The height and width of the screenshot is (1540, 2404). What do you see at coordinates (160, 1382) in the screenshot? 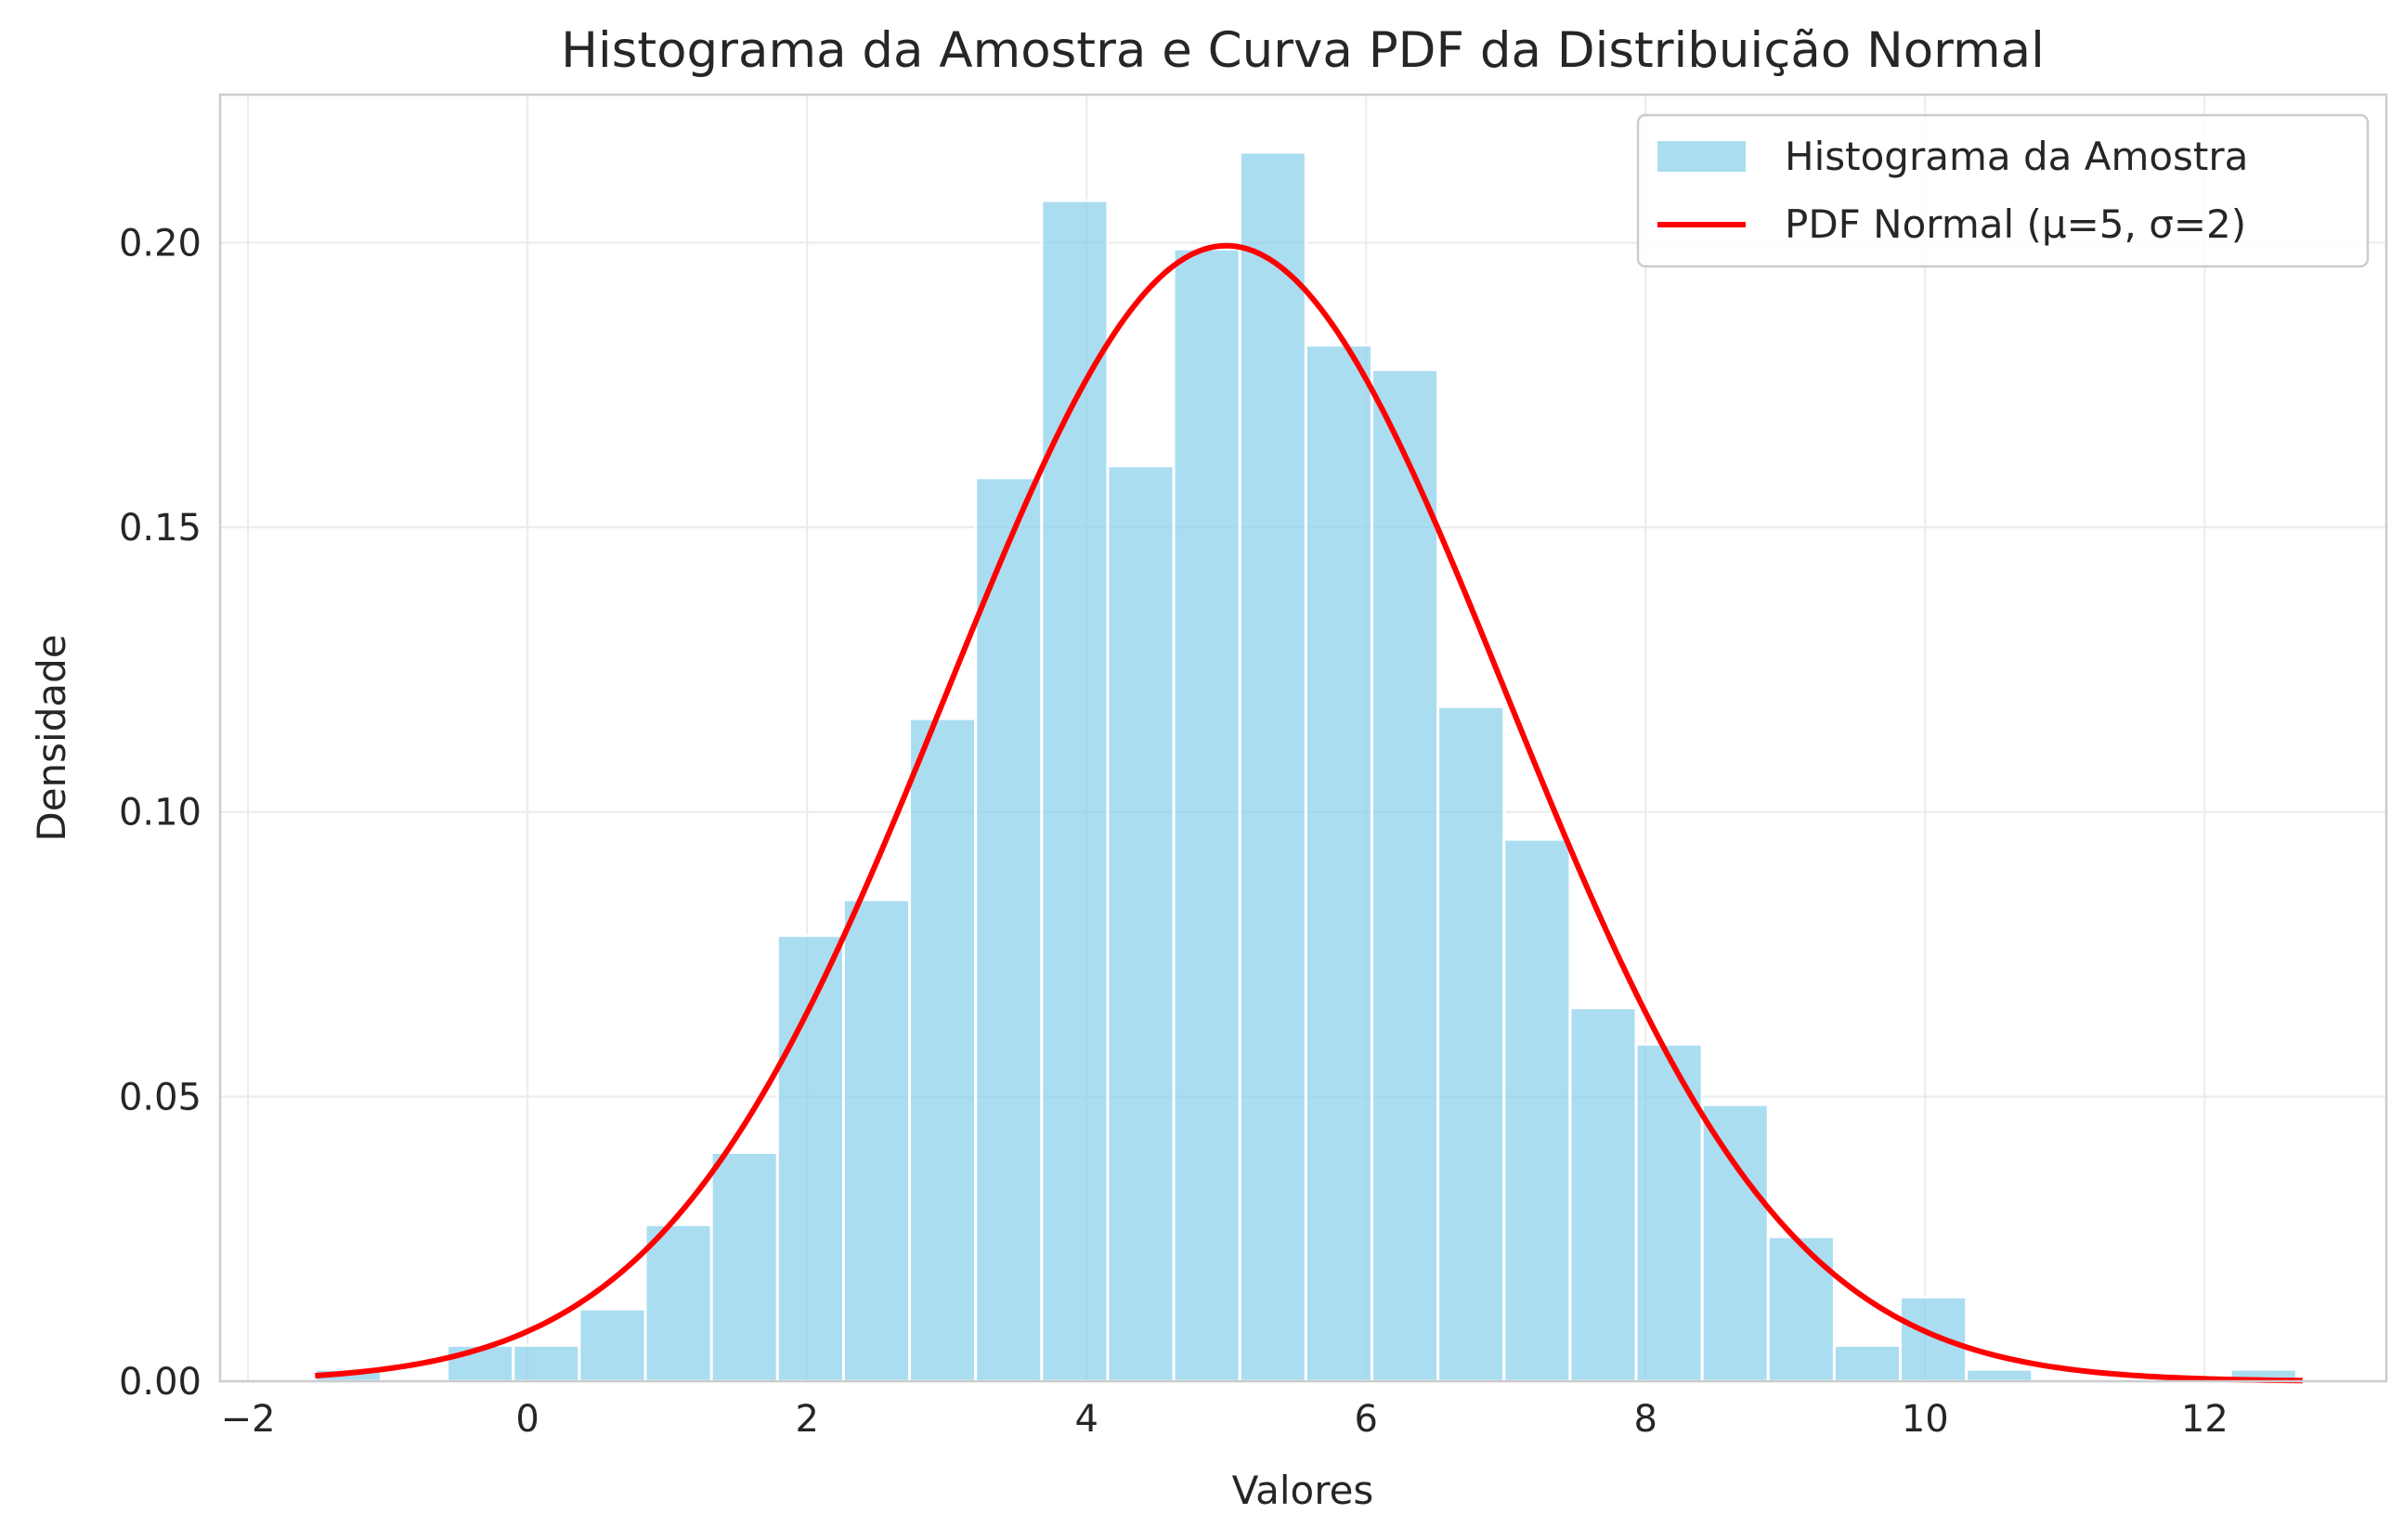
I see `y-tick-label: 0.00` at bounding box center [160, 1382].